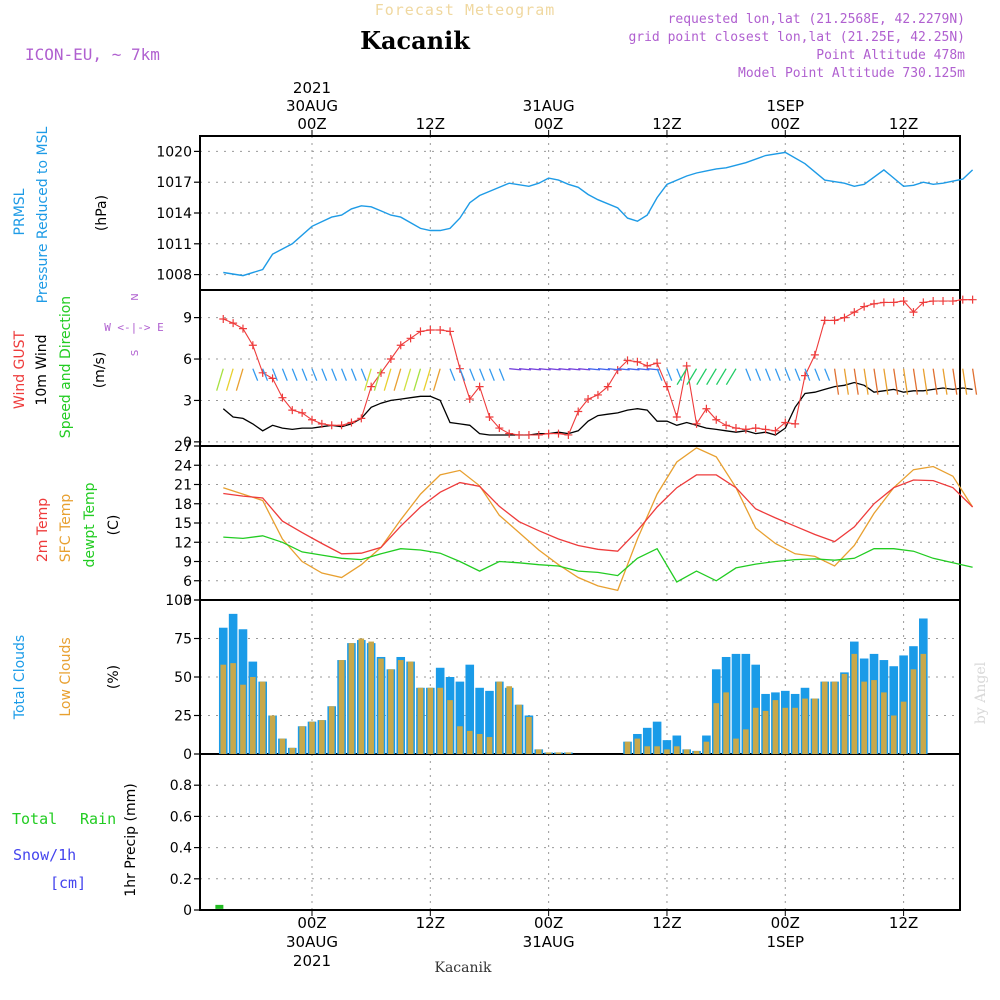 The height and width of the screenshot is (1000, 1000). Describe the element at coordinates (68, 883) in the screenshot. I see `precip-cm-label: [cm]` at that location.